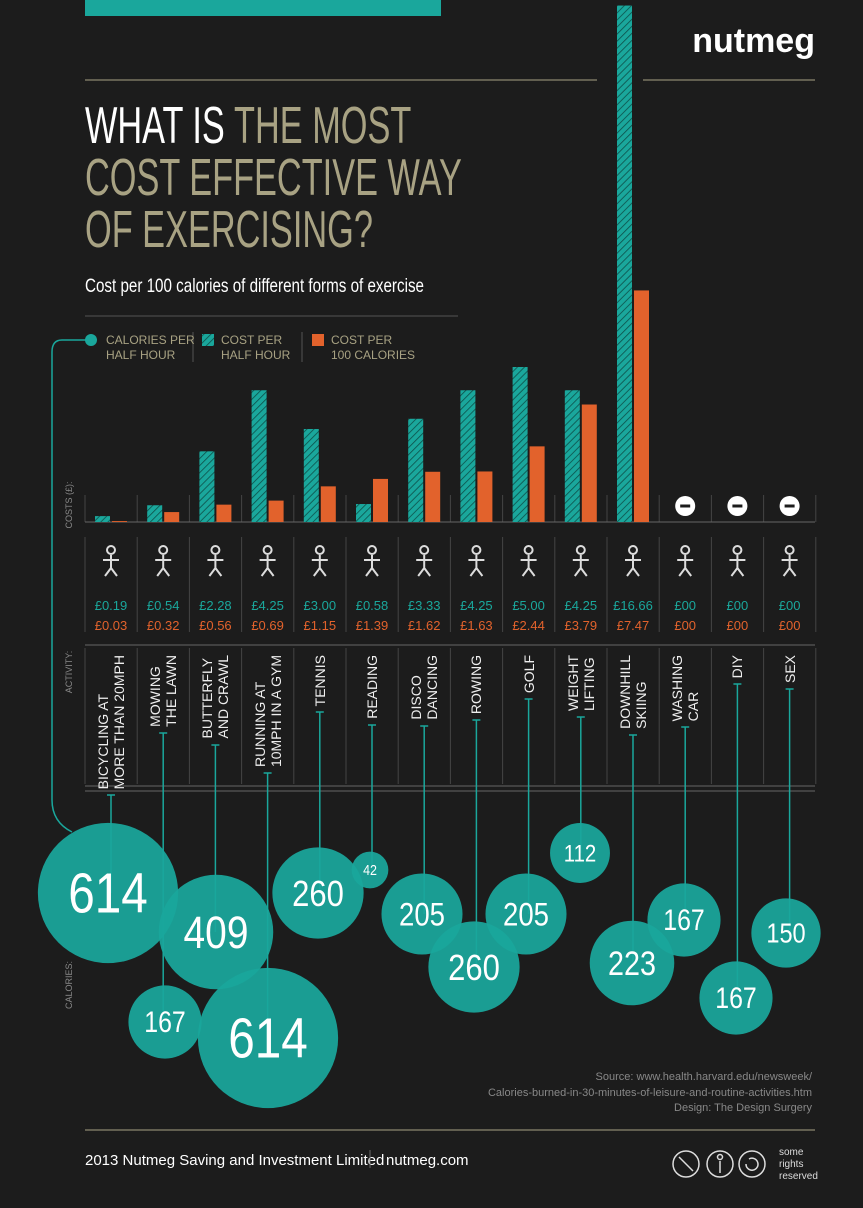 The width and height of the screenshot is (863, 1208). What do you see at coordinates (273, 178) in the screenshot?
I see `title-line: COST EFFECTIVE WAY` at bounding box center [273, 178].